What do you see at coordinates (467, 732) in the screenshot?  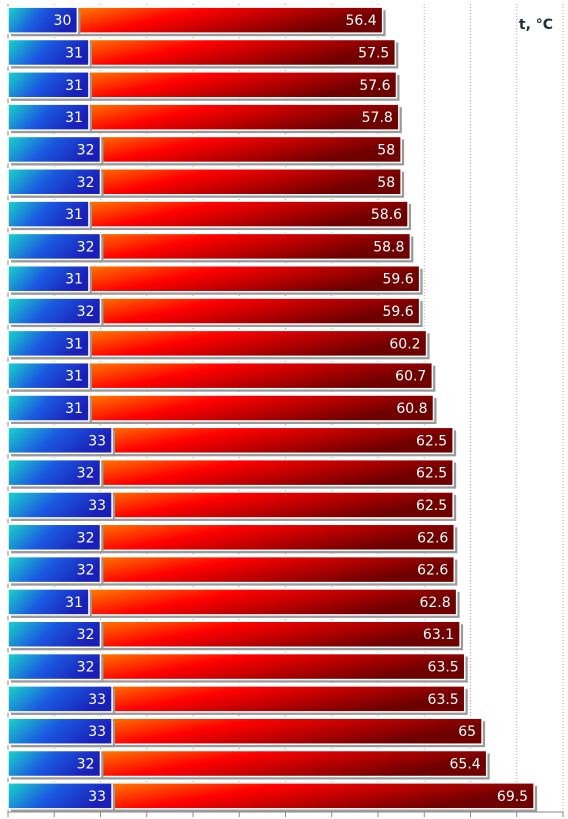 I see `value-label: 65` at bounding box center [467, 732].